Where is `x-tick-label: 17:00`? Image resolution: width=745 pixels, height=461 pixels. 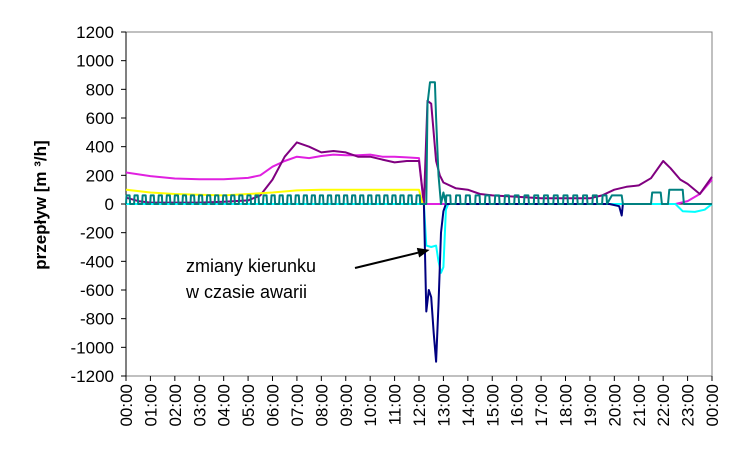
x-tick-label: 17:00 is located at coordinates (541, 405).